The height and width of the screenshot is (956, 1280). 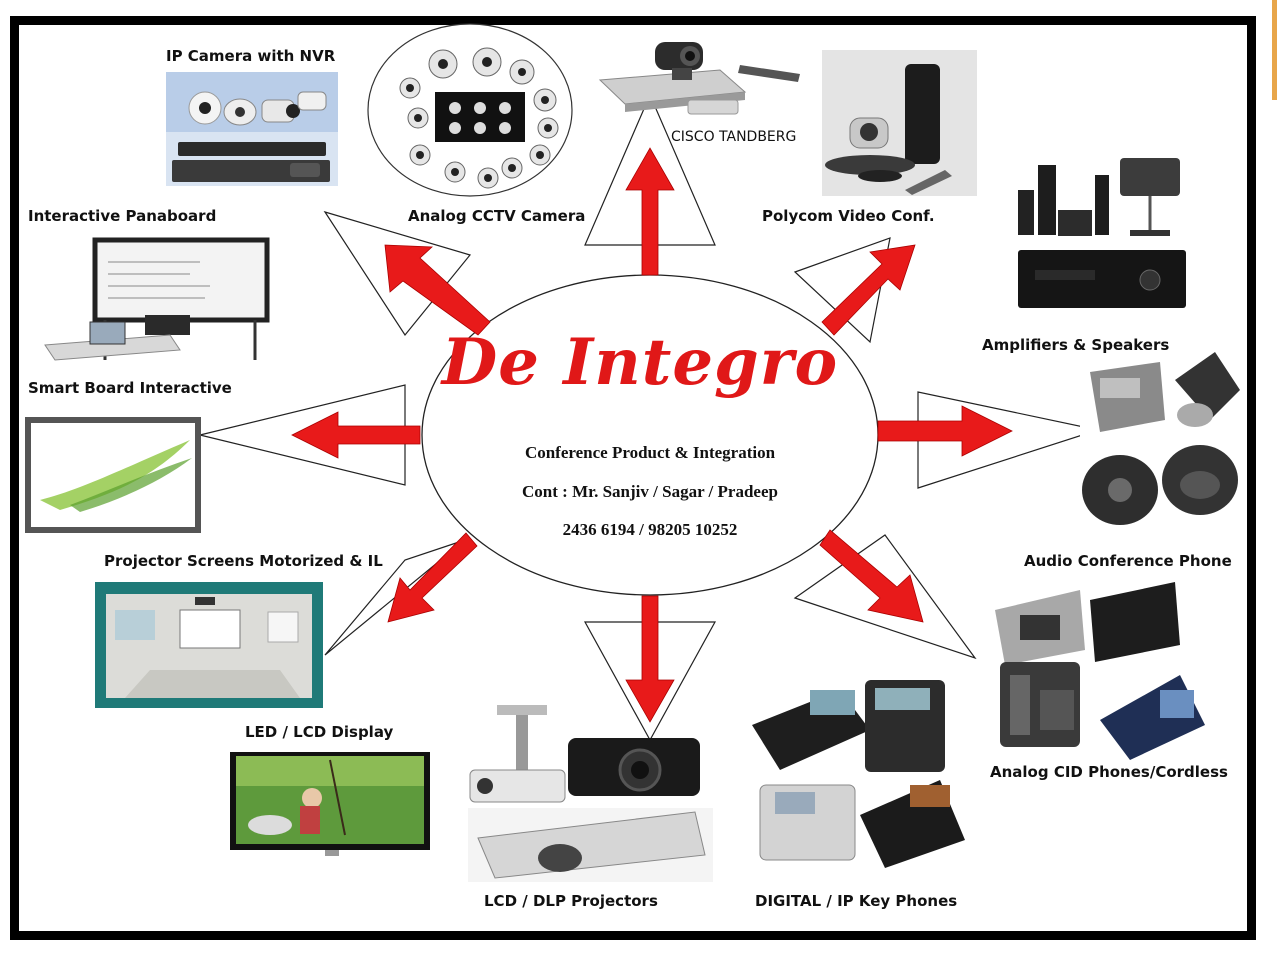 What do you see at coordinates (130, 388) in the screenshot?
I see `label-smart-board: Smart Board Interactive` at bounding box center [130, 388].